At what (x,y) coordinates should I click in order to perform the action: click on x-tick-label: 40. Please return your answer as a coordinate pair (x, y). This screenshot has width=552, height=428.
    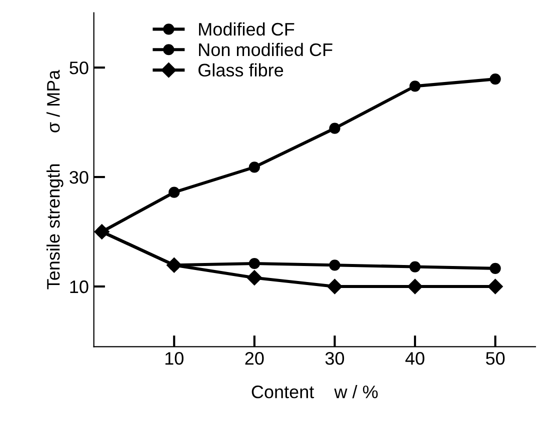
    Looking at the image, I should click on (414, 358).